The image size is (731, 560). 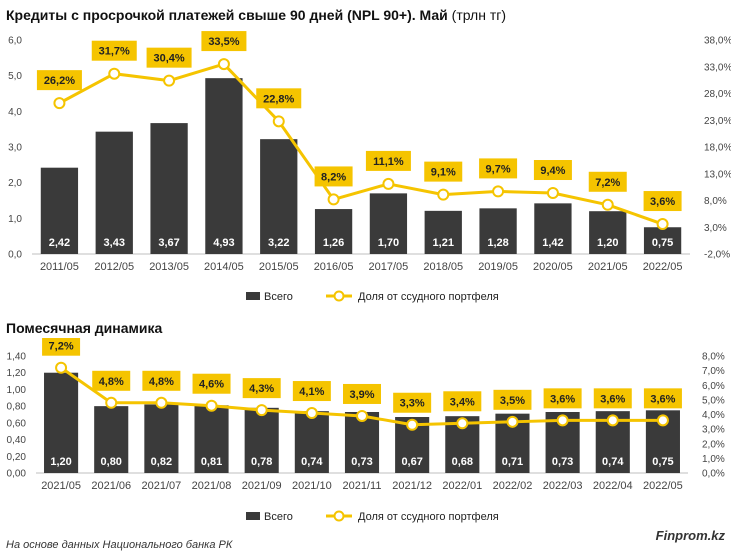 I want to click on share-value-label: 33,5%, so click(x=223, y=42).